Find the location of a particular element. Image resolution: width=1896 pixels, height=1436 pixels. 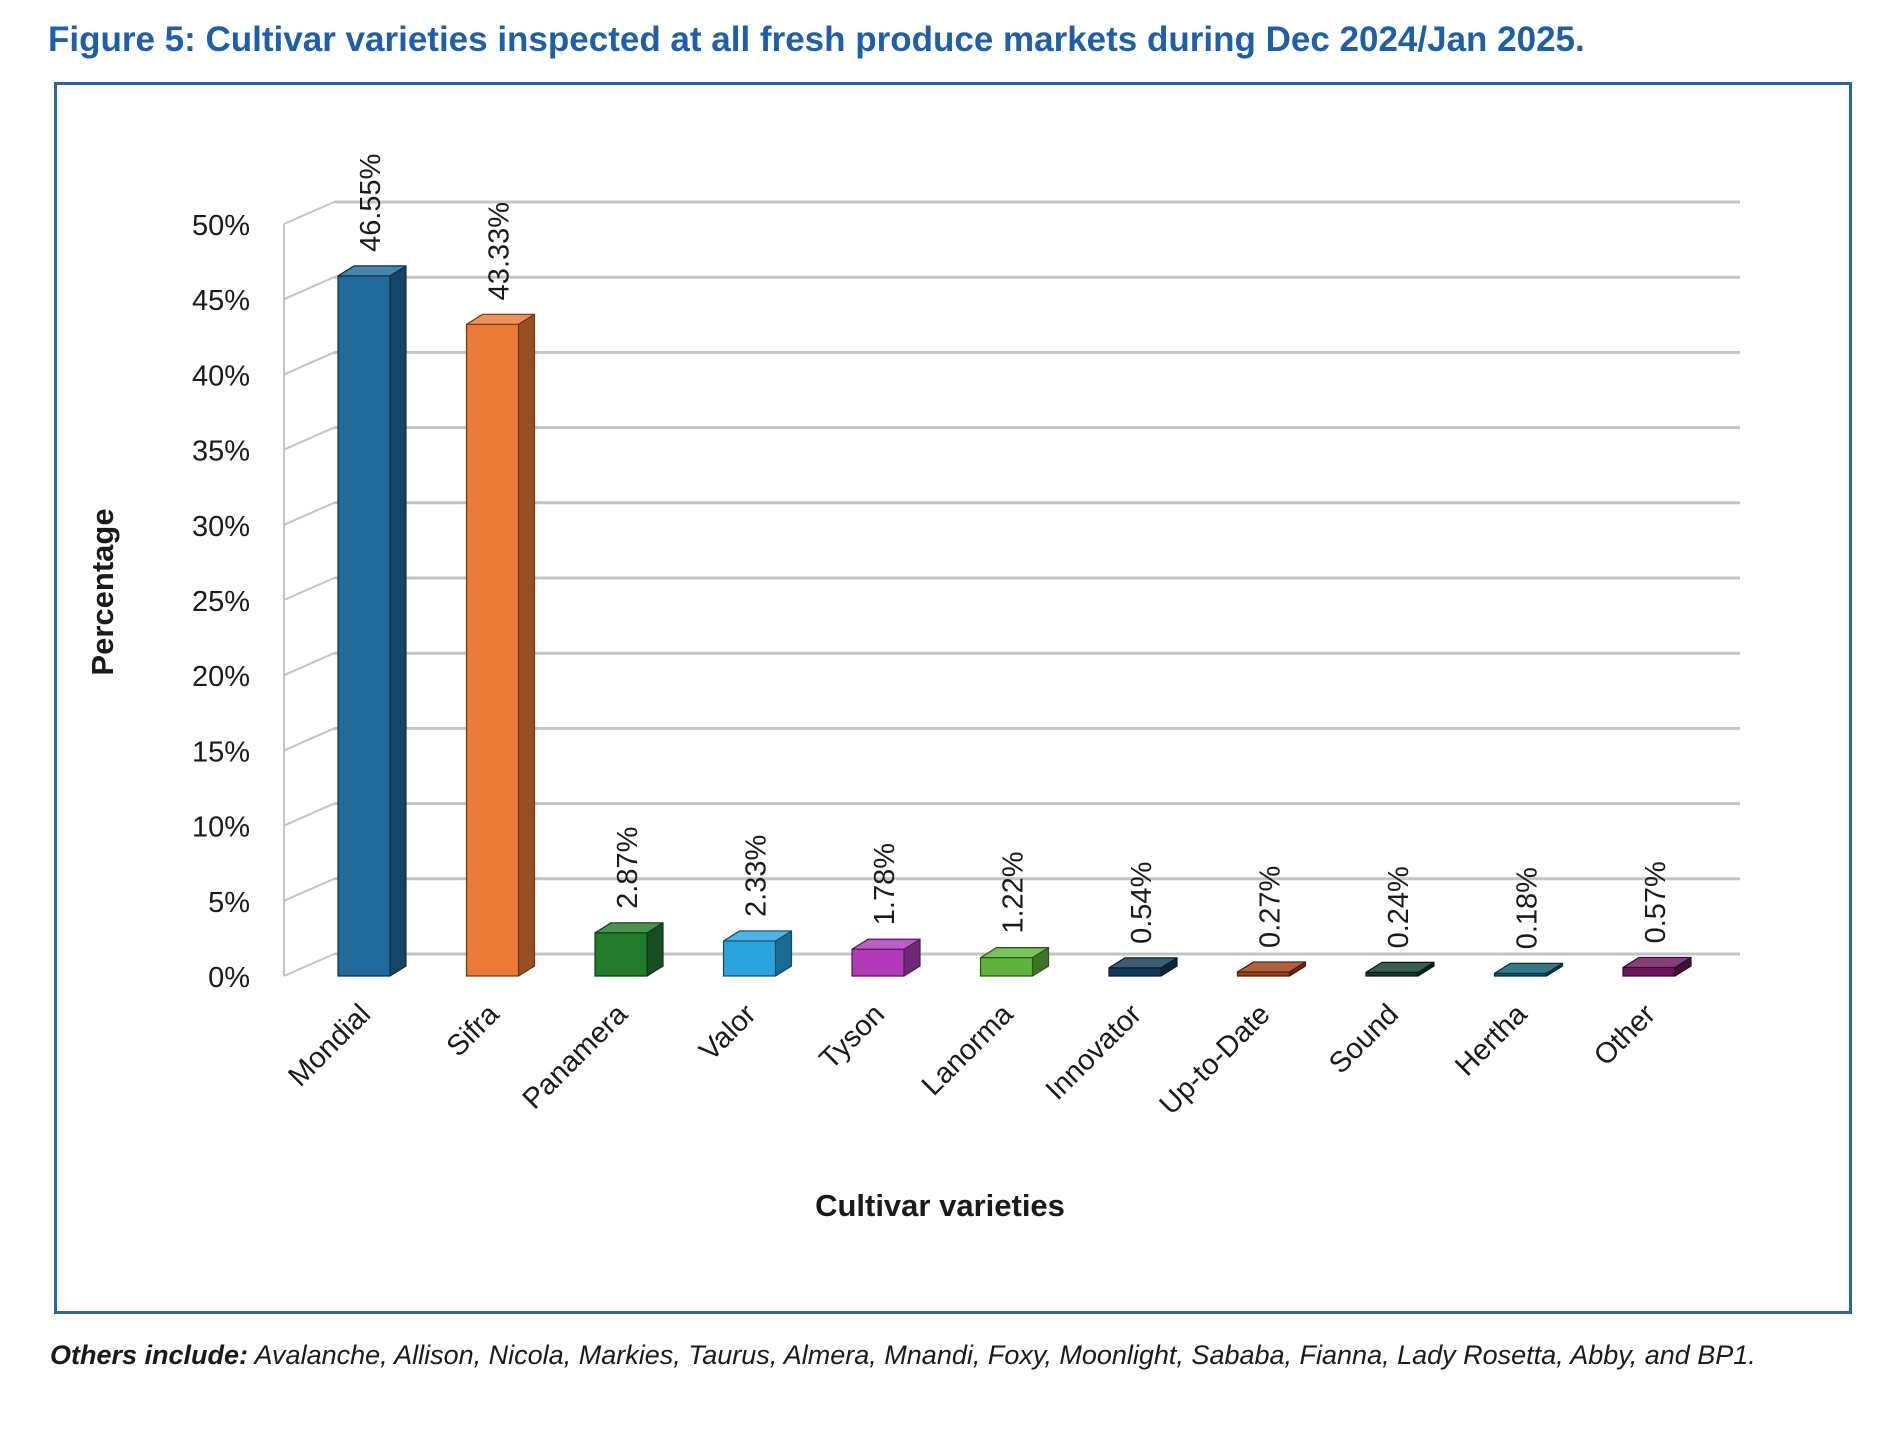

x-tick-label: Lanorma is located at coordinates (968, 1050).